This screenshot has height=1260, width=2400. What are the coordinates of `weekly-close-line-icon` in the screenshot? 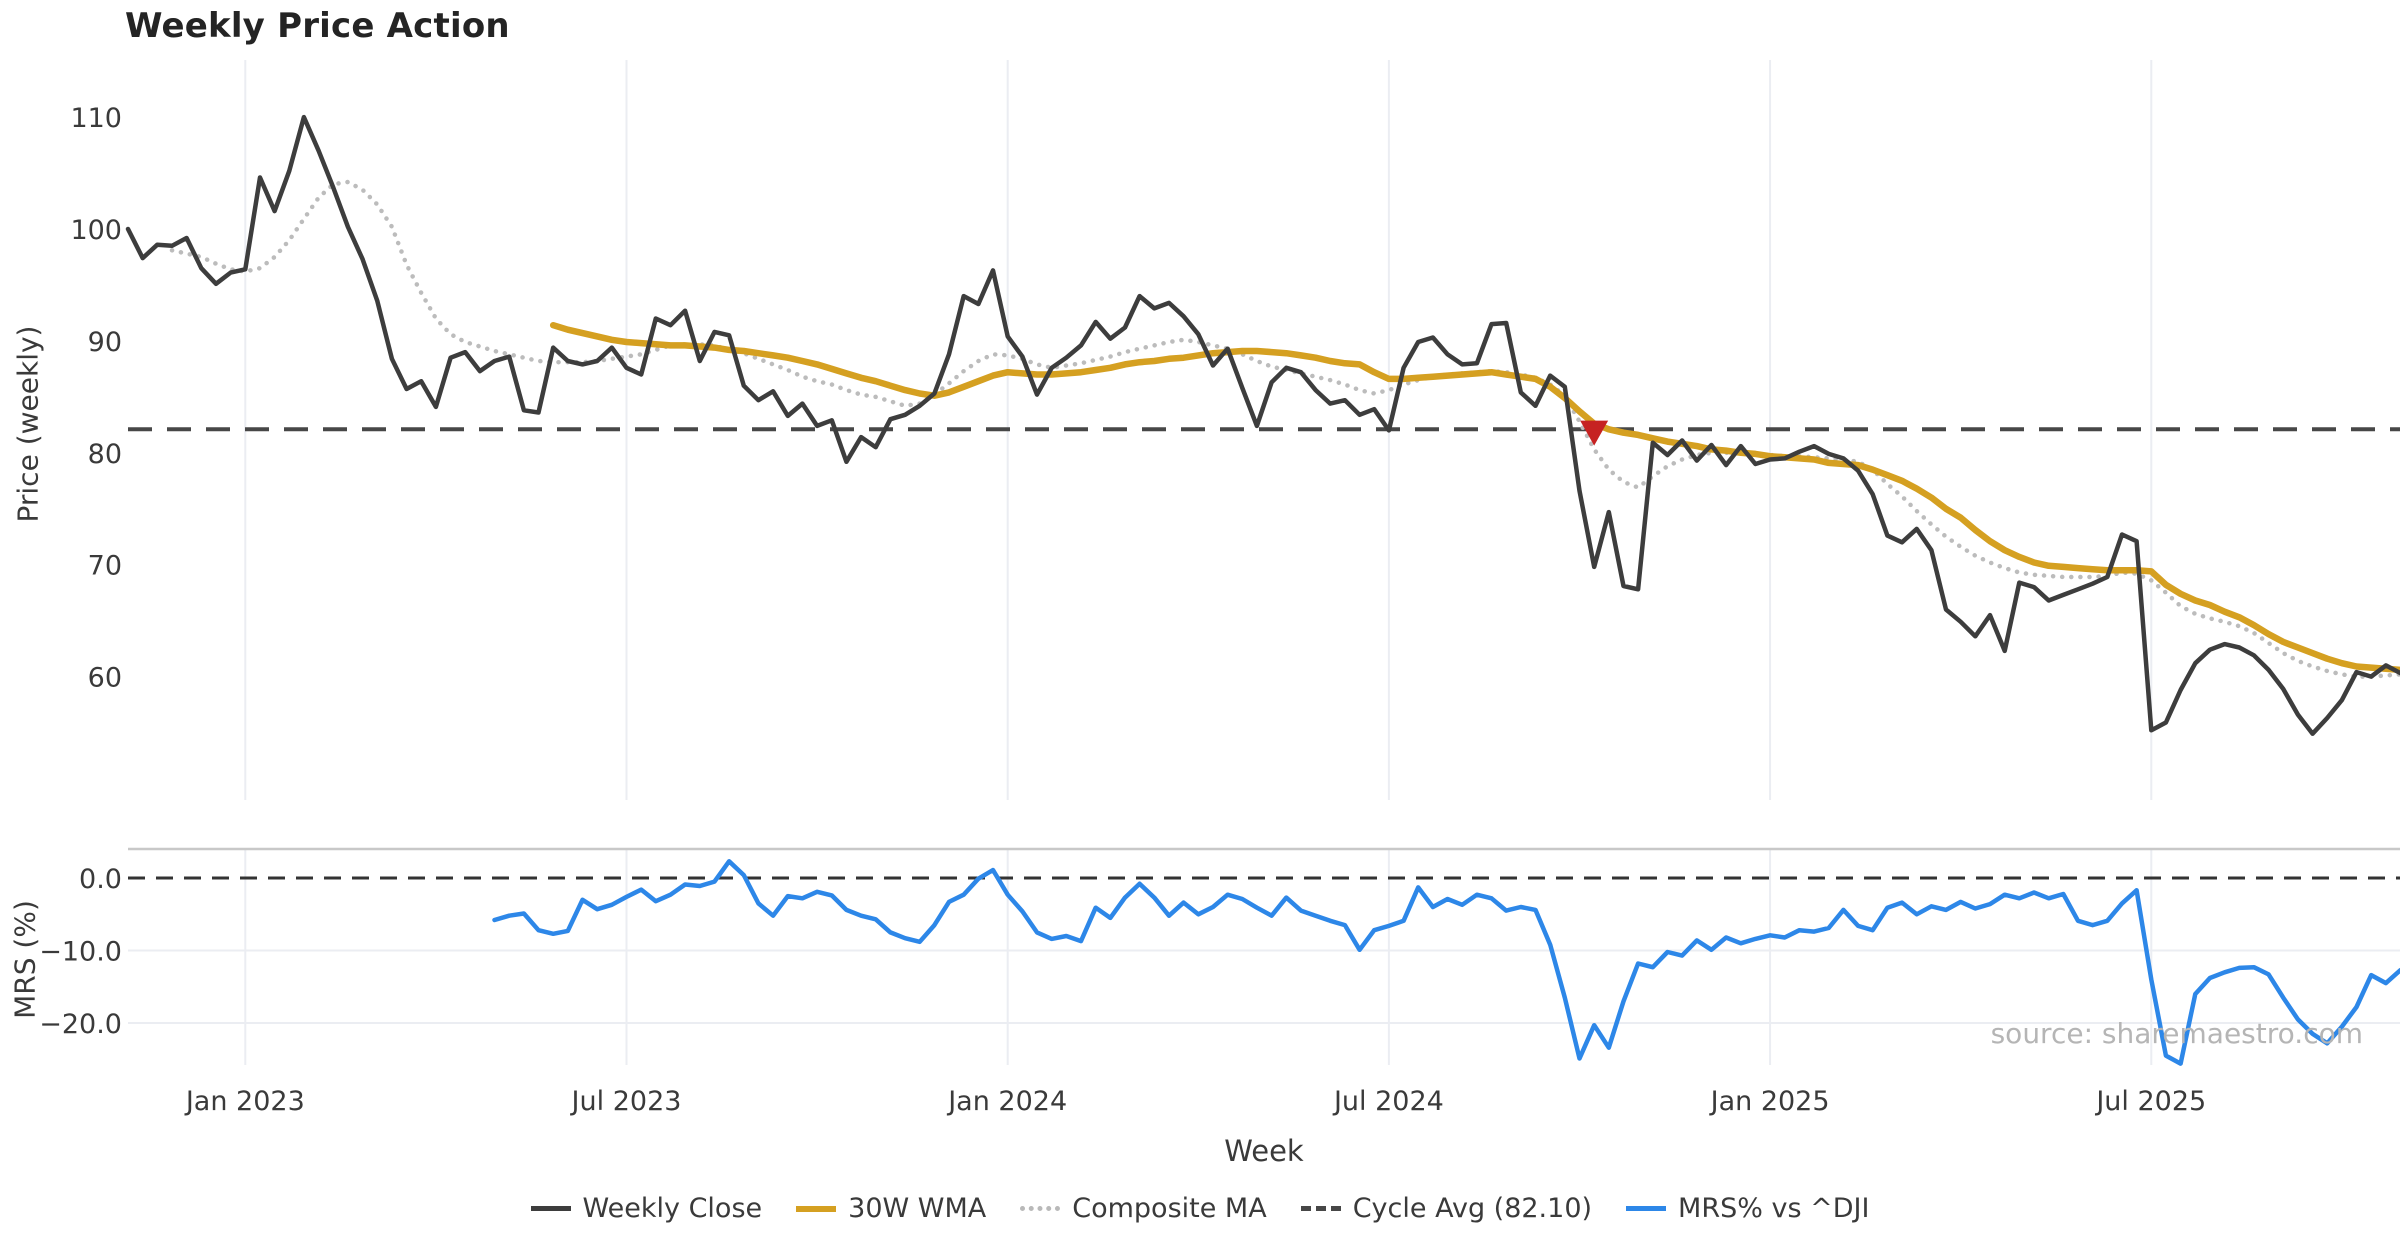 It's located at (550, 1208).